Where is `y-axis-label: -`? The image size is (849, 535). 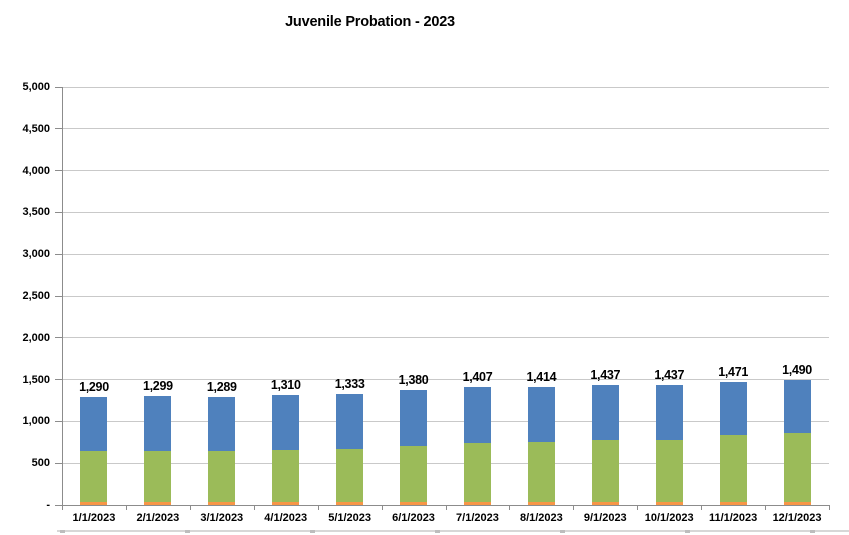 y-axis-label: - is located at coordinates (48, 505).